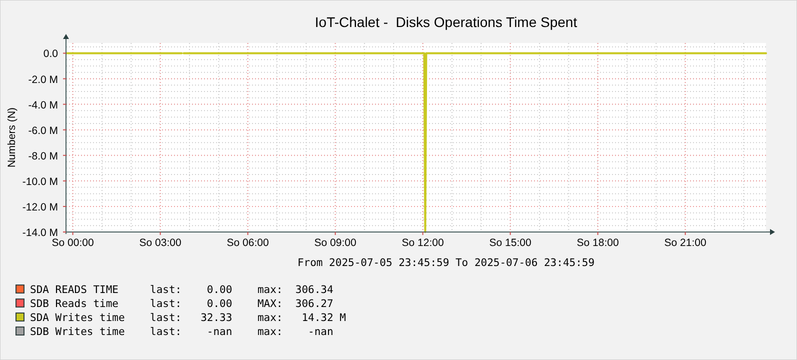  Describe the element at coordinates (335, 243) in the screenshot. I see `x-tick-label: So 09:00` at that location.